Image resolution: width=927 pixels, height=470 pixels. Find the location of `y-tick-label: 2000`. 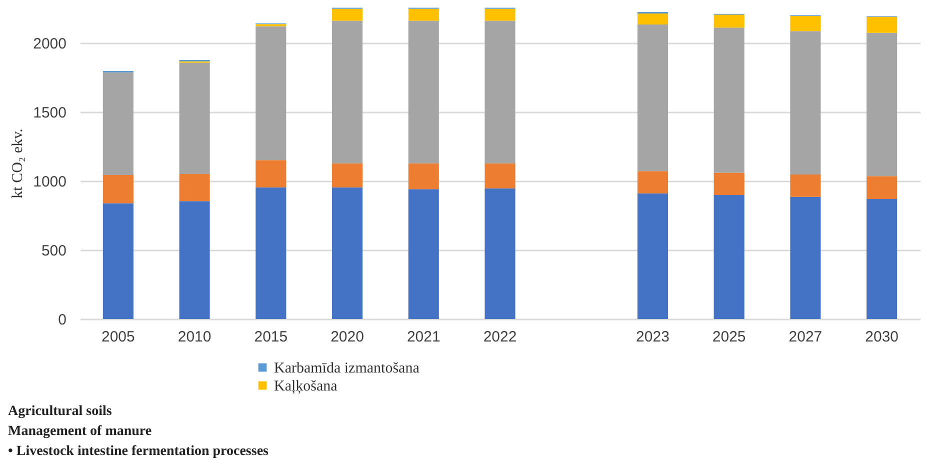

y-tick-label: 2000 is located at coordinates (49, 43).